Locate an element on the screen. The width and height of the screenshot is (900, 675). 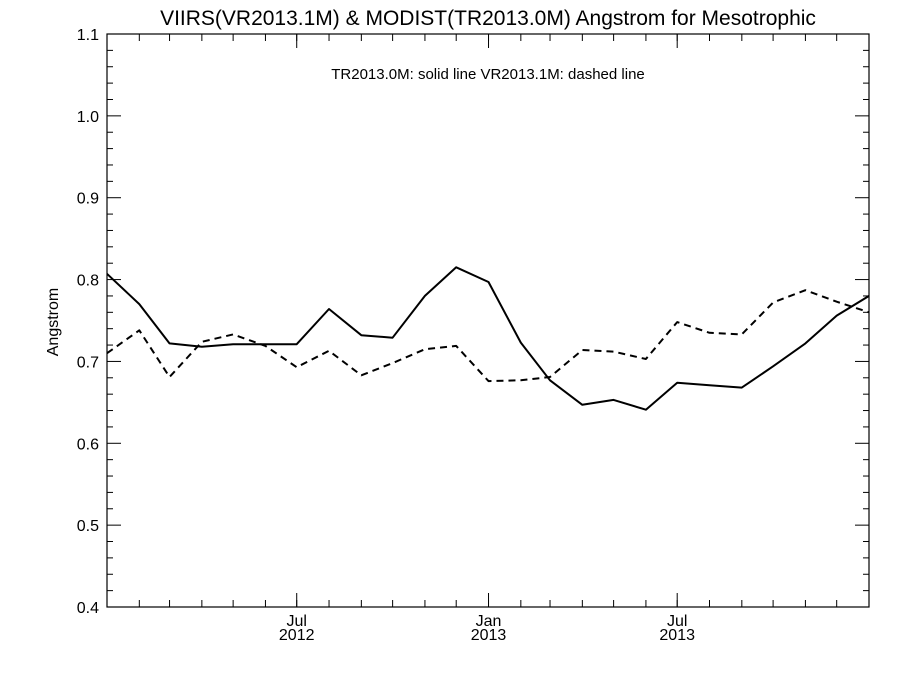
x-tick-month-label: Jan is located at coordinates (489, 621).